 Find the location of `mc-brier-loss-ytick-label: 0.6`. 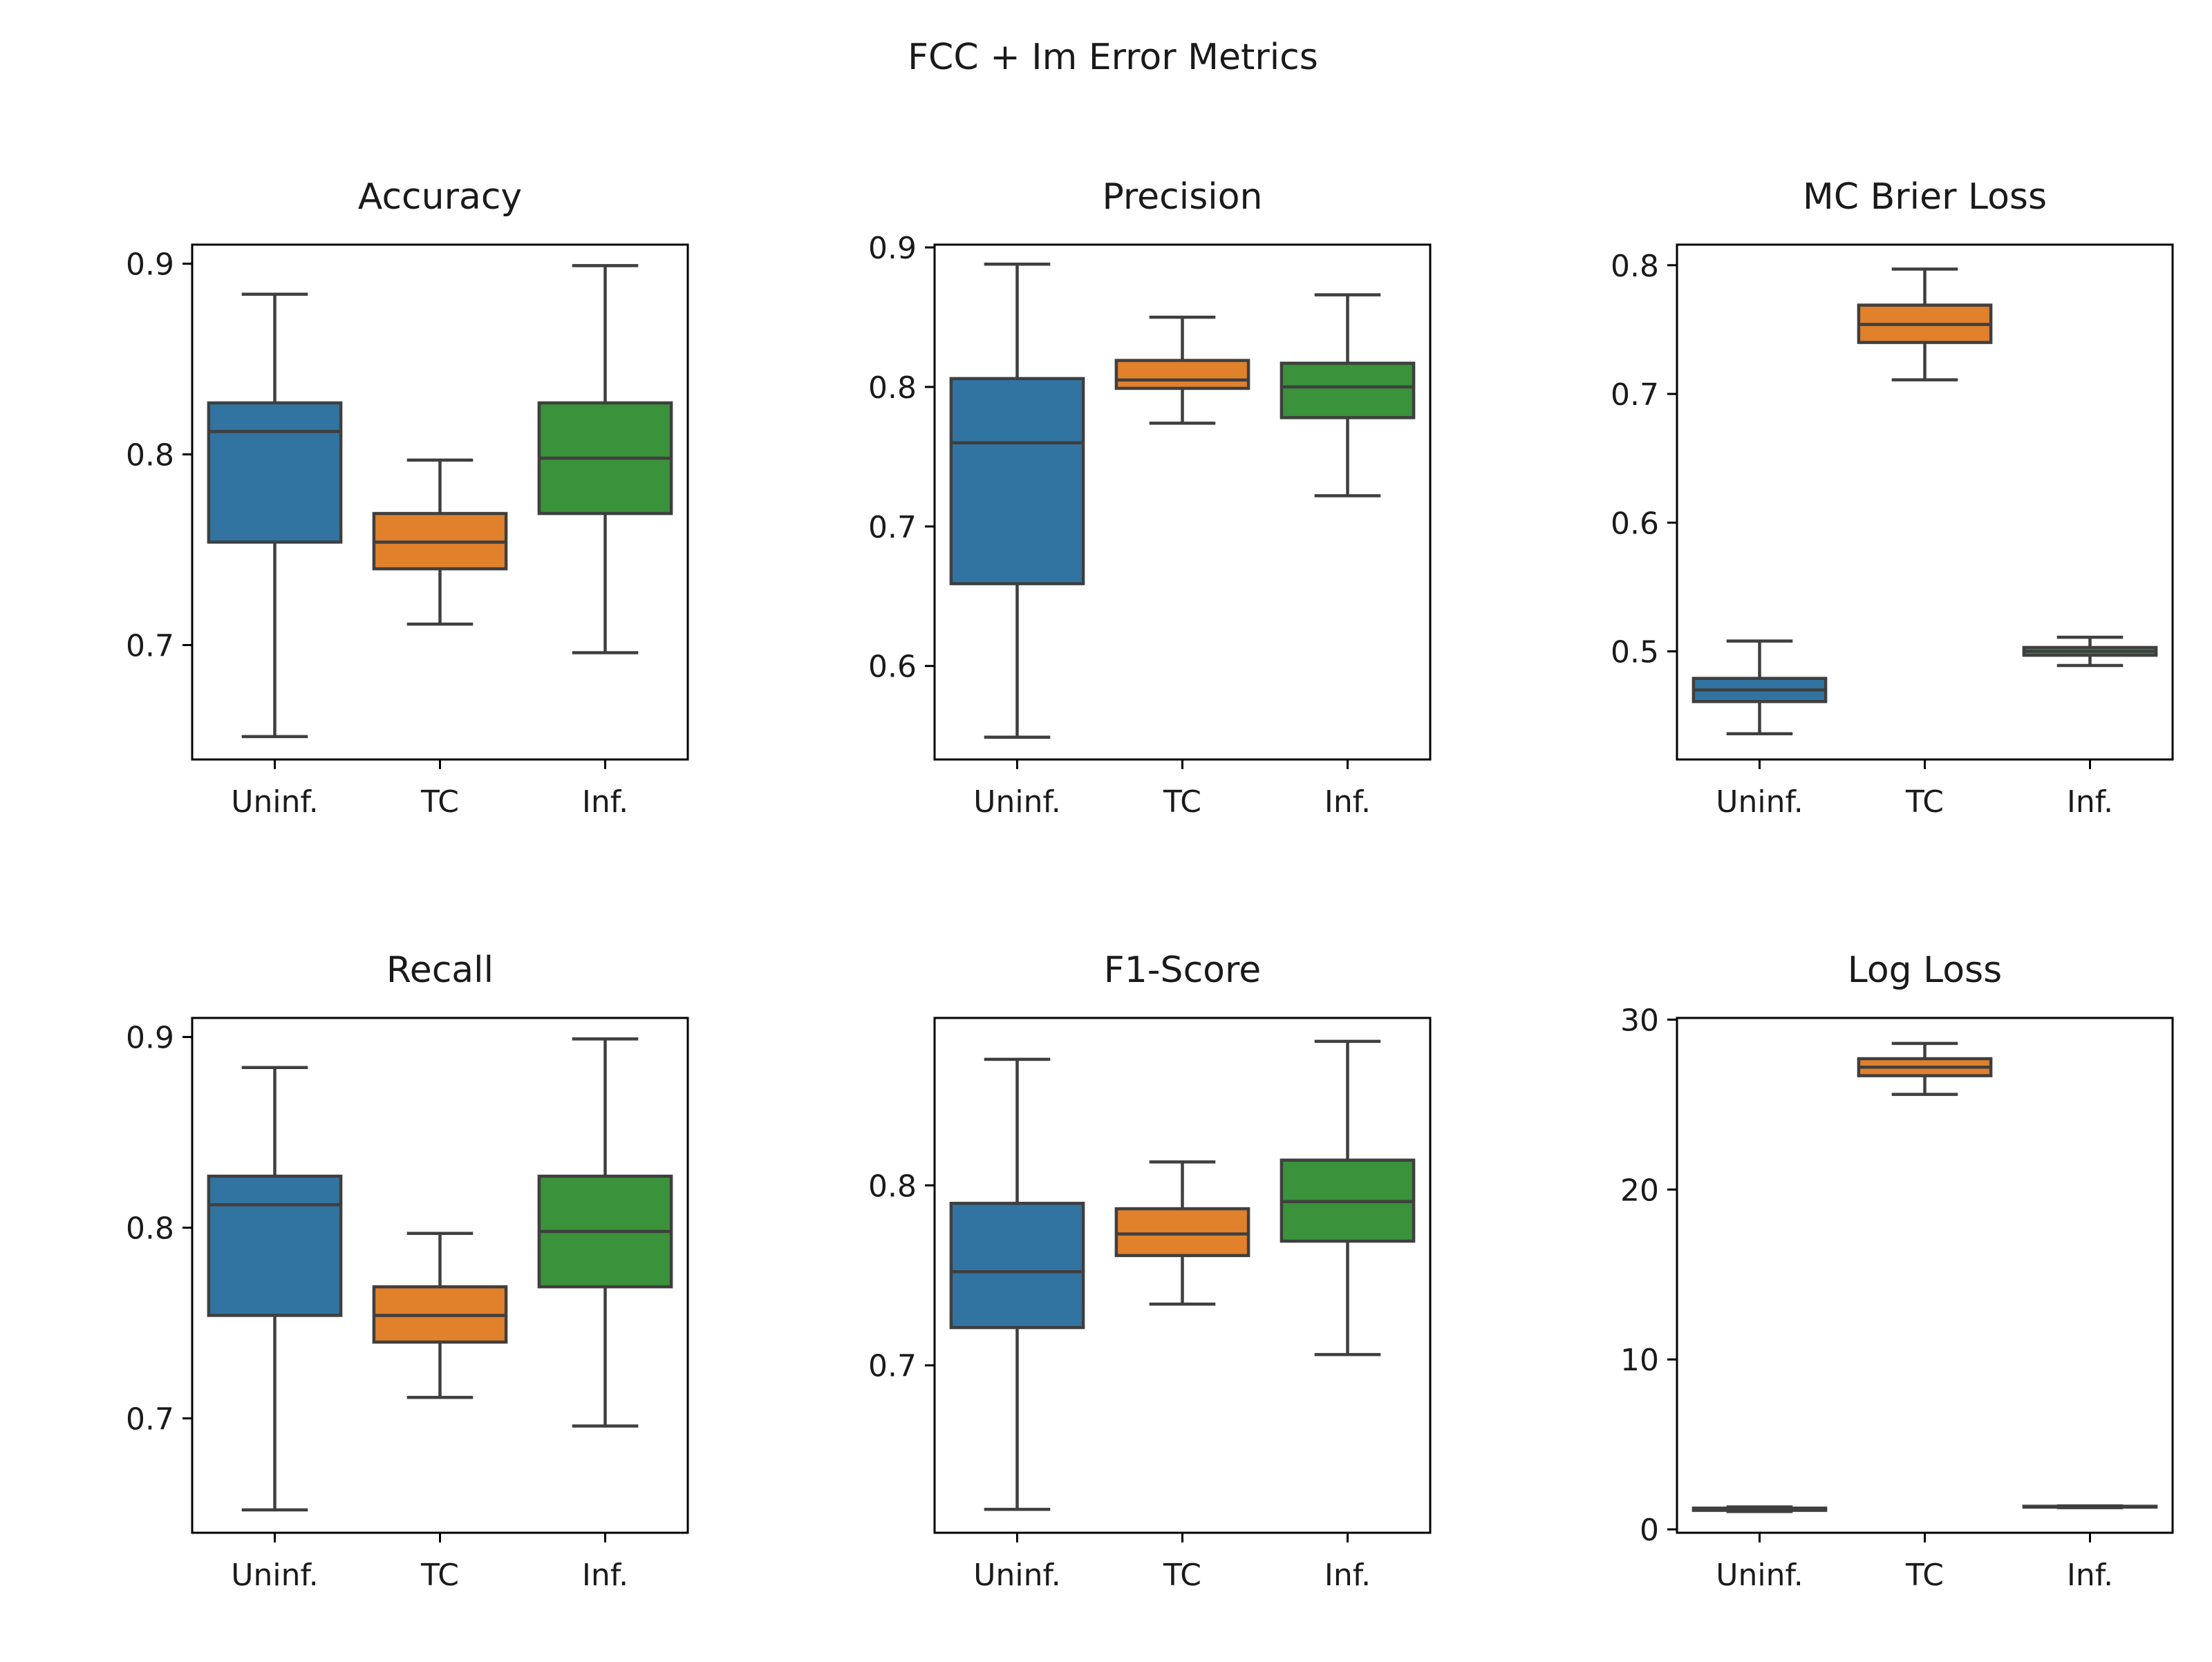

mc-brier-loss-ytick-label: 0.6 is located at coordinates (1635, 523).